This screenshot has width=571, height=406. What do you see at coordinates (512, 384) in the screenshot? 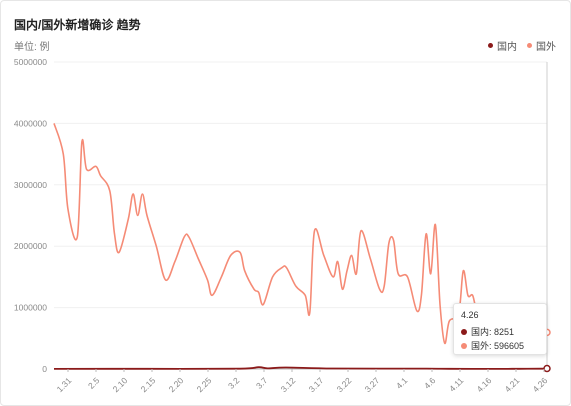
I see `x-tick-label: 4.21` at bounding box center [512, 384].